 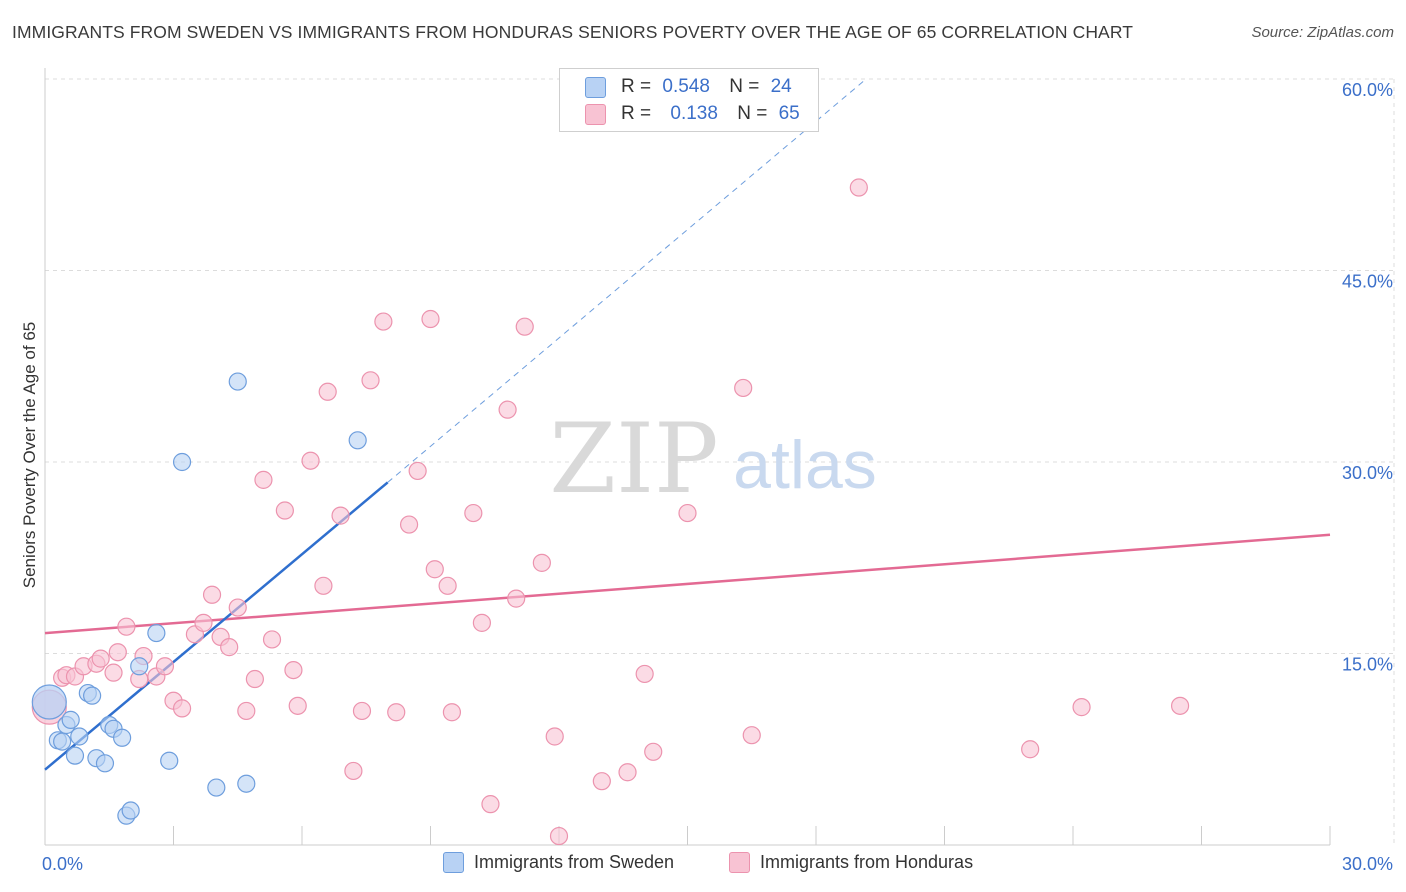 I want to click on y-tick-label: 30.0%, so click(x=1367, y=473).